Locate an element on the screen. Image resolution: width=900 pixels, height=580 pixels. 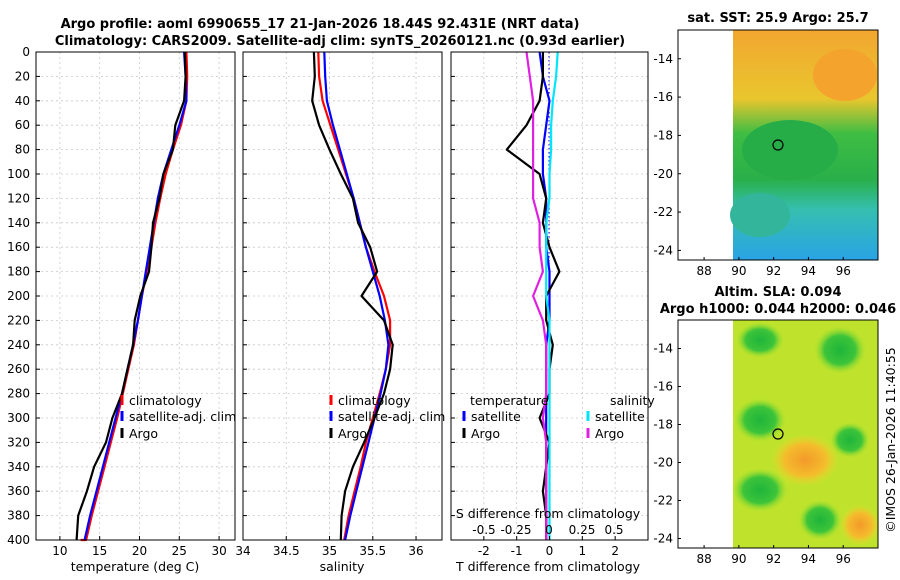
y-tick-label: 200 is located at coordinates (18, 296).